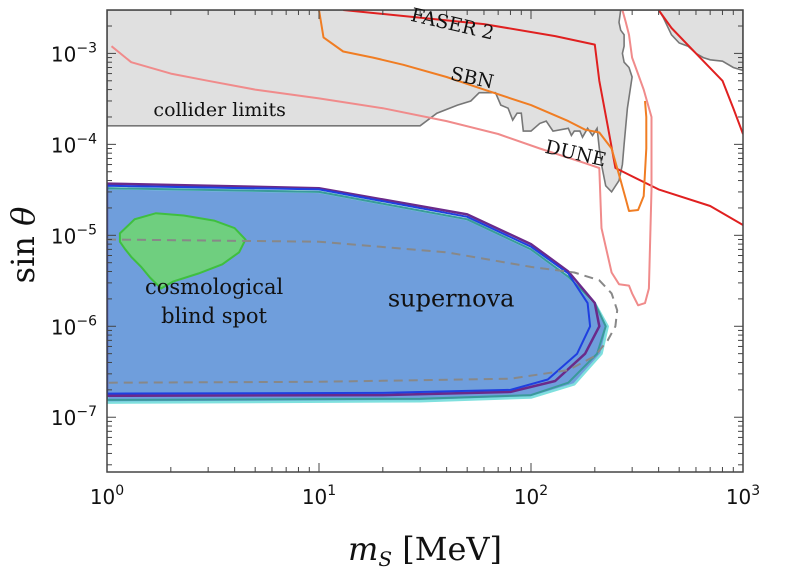 The image size is (804, 572). I want to click on x-tick-label: 10³, so click(743, 496).